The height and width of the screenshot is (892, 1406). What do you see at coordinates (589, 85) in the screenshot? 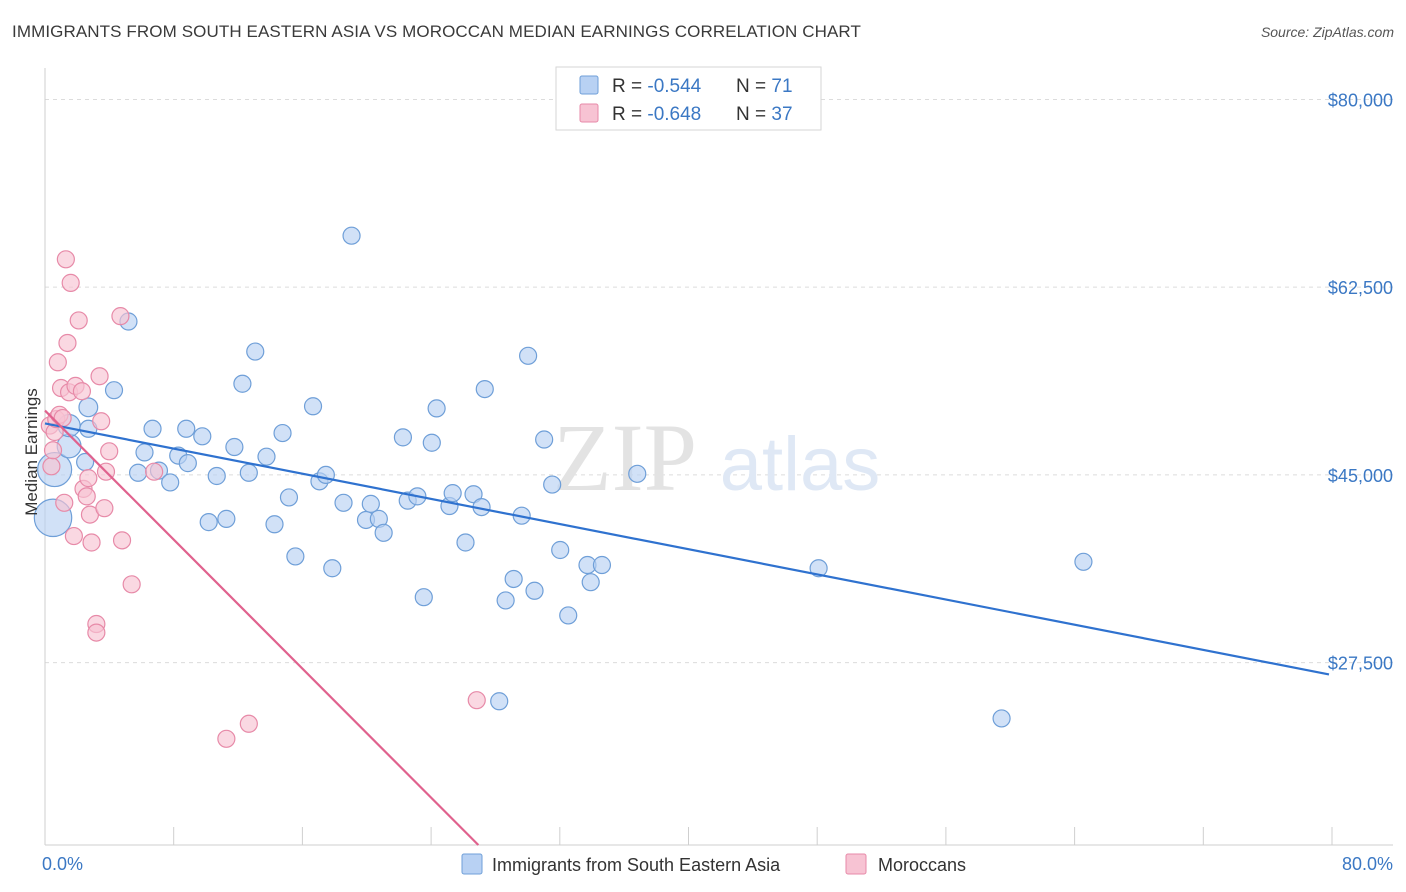
I see `legend-swatch-blue` at bounding box center [589, 85].